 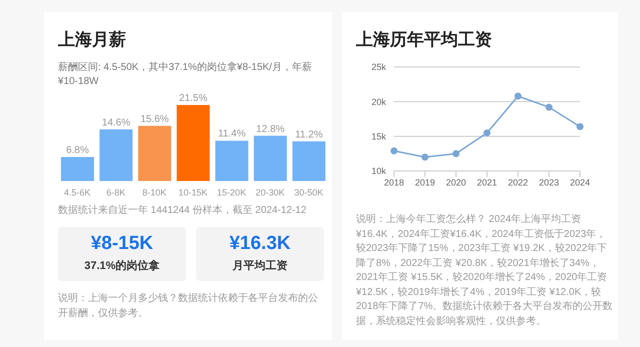 What do you see at coordinates (518, 182) in the screenshot?
I see `x-tick-label: 2022` at bounding box center [518, 182].